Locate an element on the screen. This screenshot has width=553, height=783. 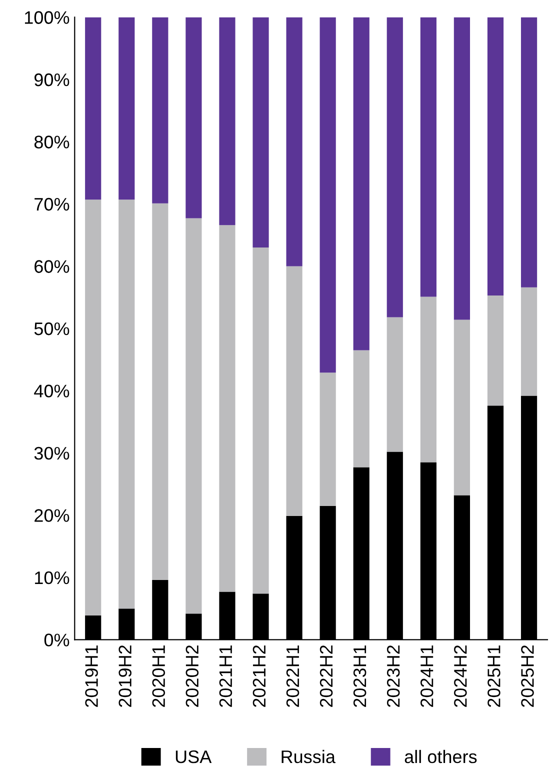
x-tick-label: 2021H2 is located at coordinates (259, 676).